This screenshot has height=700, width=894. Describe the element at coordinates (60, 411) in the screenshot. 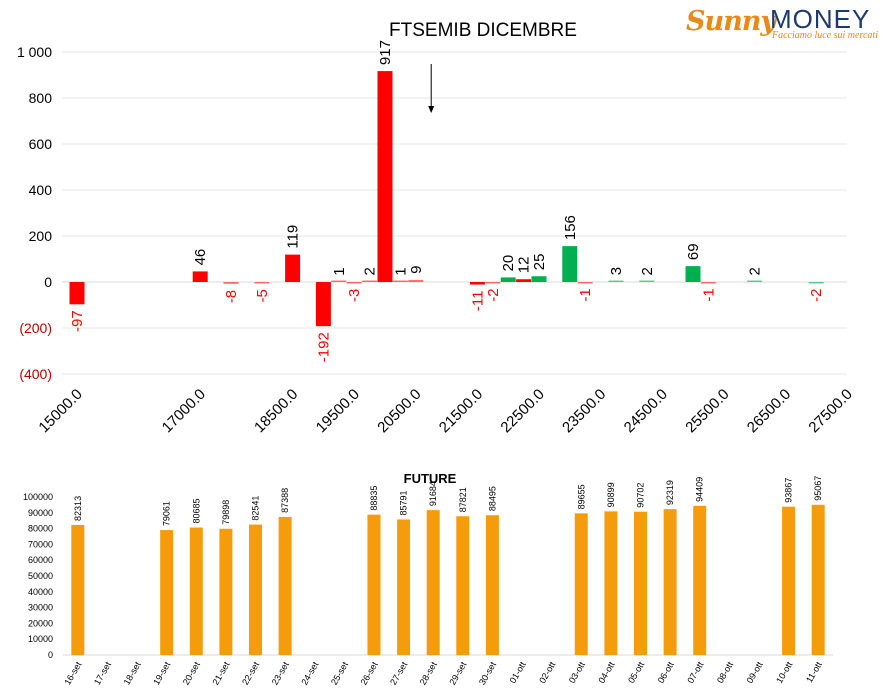

I see `top-x-tick-label: 15000.0` at that location.